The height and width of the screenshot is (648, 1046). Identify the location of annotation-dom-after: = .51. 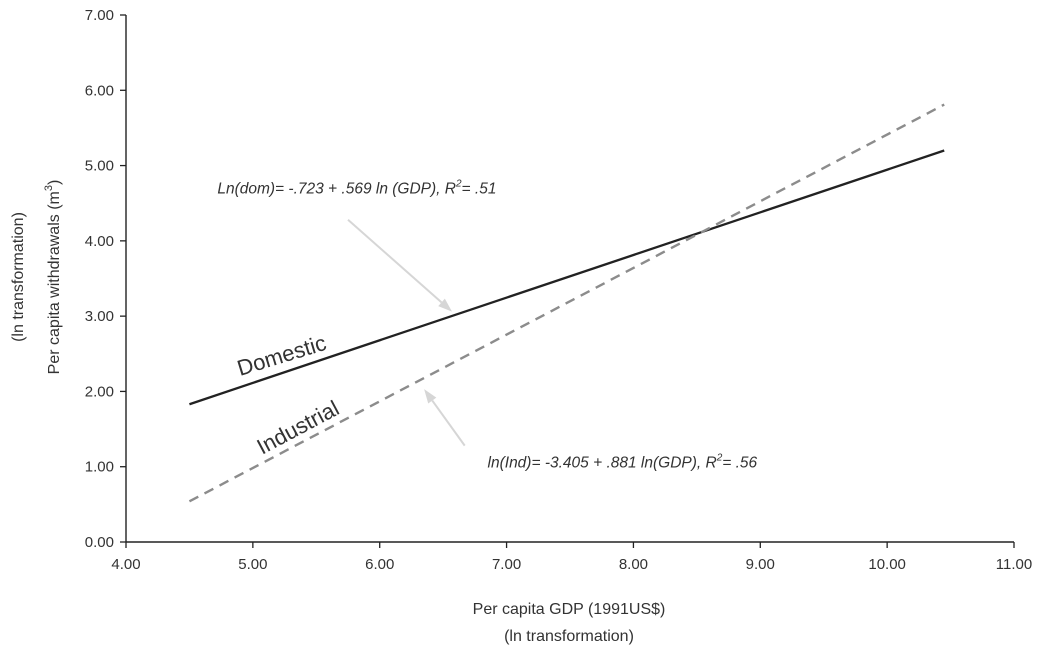
(479, 188).